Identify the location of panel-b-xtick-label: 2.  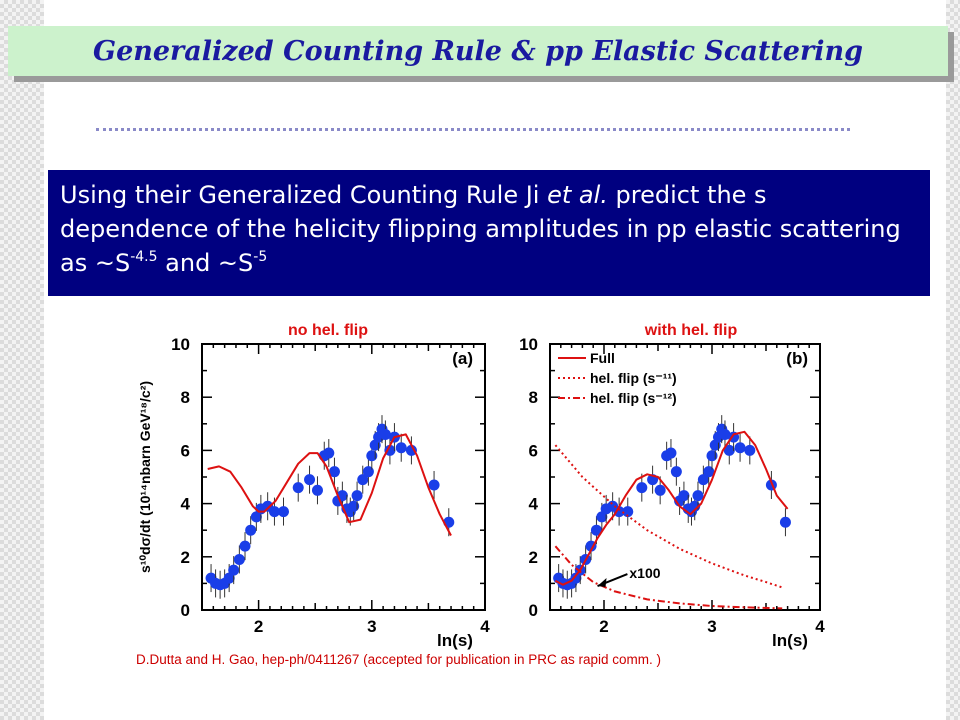
(603, 626).